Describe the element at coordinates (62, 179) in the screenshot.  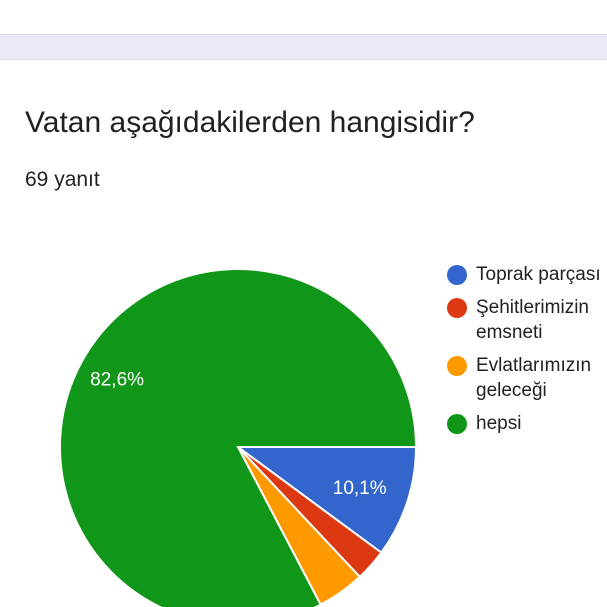
I see `response-count: 69 yanıt` at that location.